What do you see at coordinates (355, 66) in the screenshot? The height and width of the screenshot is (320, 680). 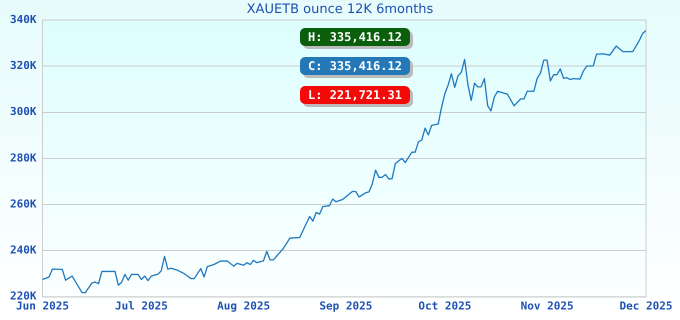 I see `annotation: C: 335,416.12` at bounding box center [355, 66].